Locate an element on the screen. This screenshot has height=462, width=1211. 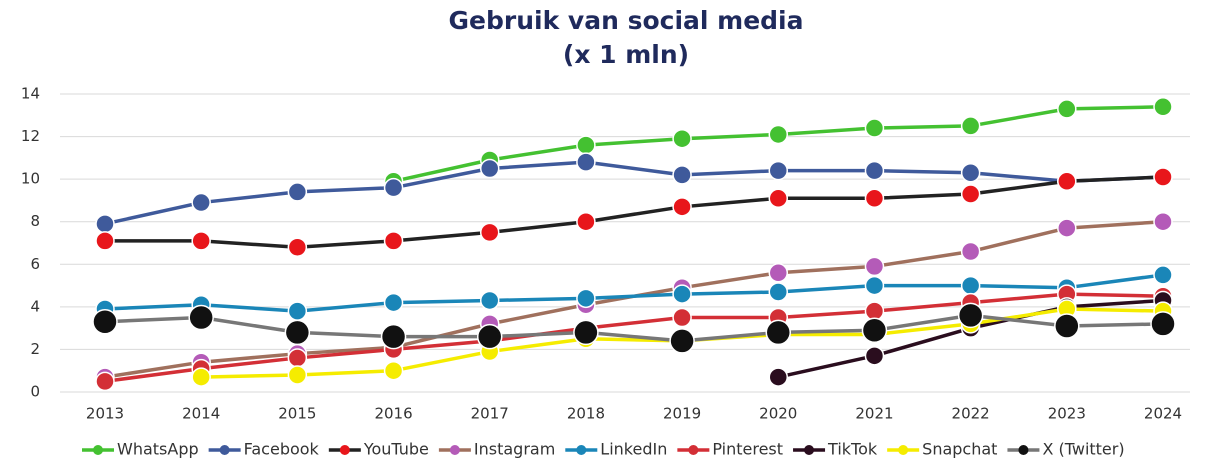
x-tick-label: 2013 is located at coordinates (105, 414).